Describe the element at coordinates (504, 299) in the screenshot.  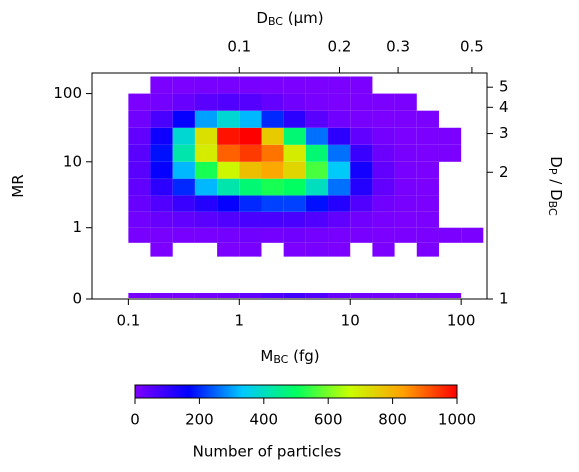
I see `y2-tick-label: 1` at that location.